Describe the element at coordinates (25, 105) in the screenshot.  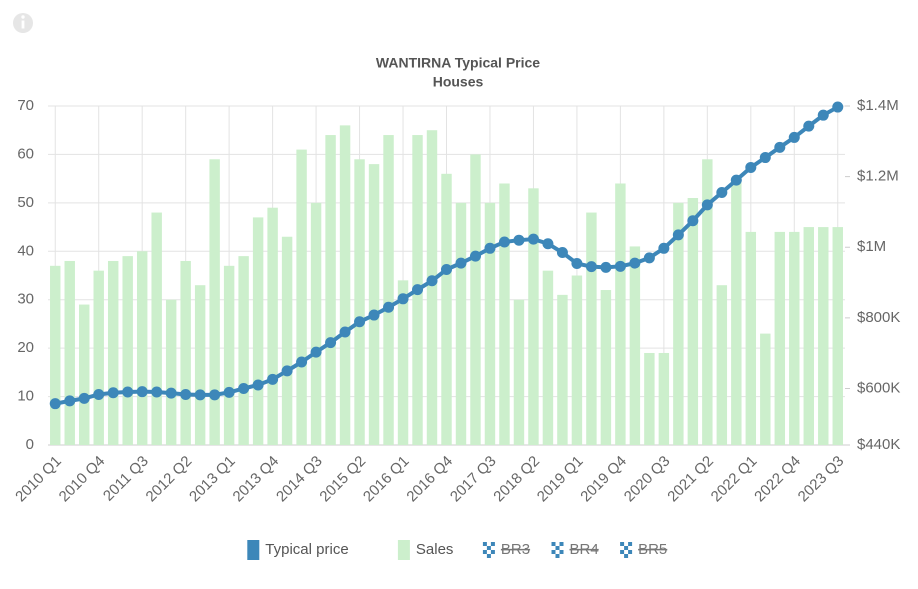
I see `y-tick-label: 70` at that location.